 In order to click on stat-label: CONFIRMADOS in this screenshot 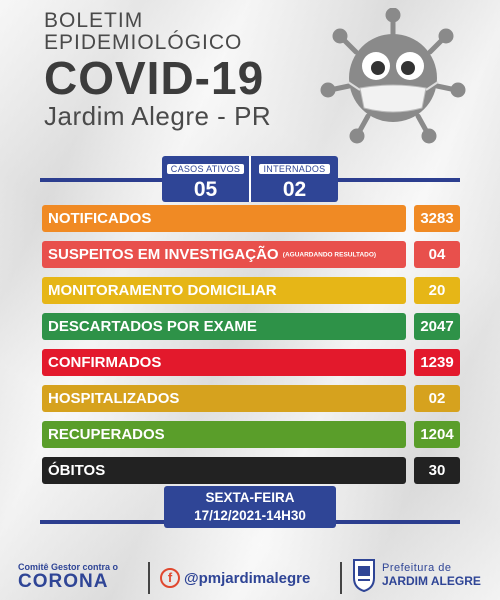, I will do `click(224, 362)`.